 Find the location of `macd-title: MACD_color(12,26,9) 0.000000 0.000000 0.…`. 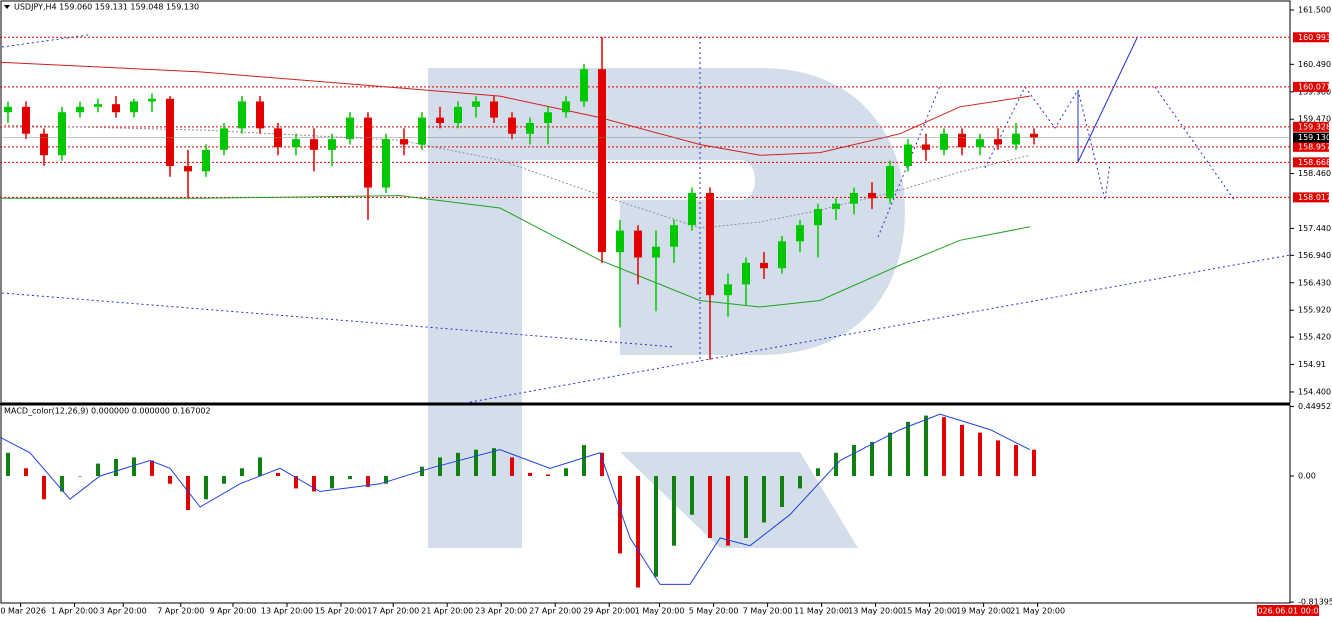

macd-title: MACD_color(12,26,9) 0.000000 0.000000 0.… is located at coordinates (107, 411).